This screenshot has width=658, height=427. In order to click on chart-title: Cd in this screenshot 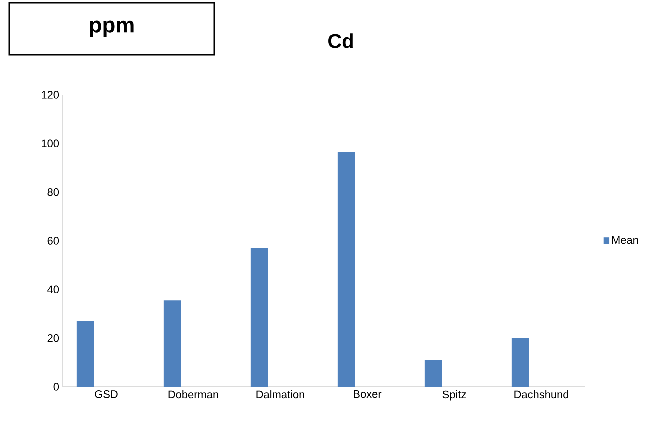, I will do `click(340, 41)`.